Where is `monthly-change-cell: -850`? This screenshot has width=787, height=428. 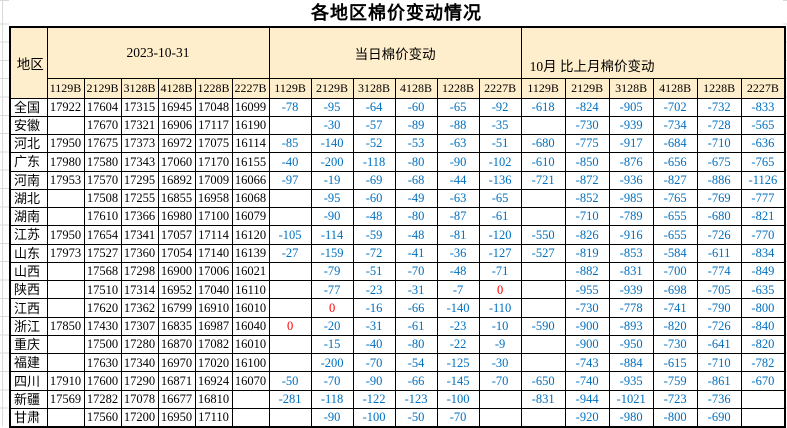 monthly-change-cell: -850 is located at coordinates (587, 162).